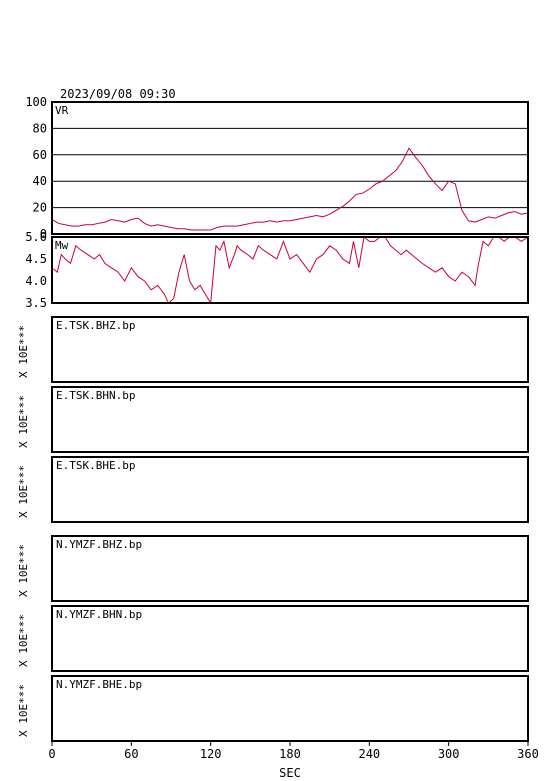  What do you see at coordinates (95, 395) in the screenshot?
I see `waveform-channel-label: E.TSK.BHN.bp` at bounding box center [95, 395].